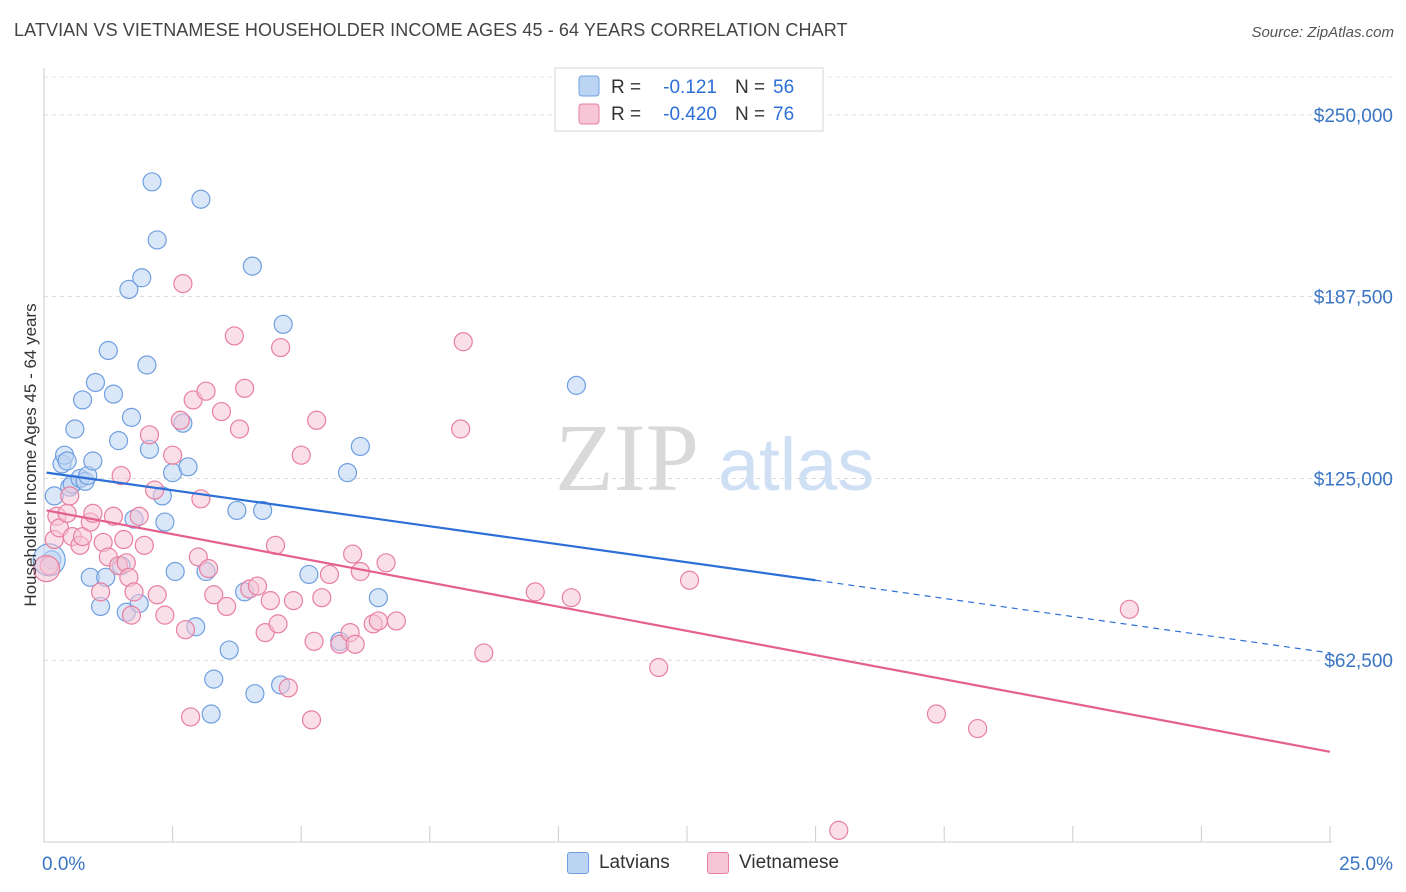  What do you see at coordinates (1353, 479) in the screenshot?
I see `y-tick-label: $125,000` at bounding box center [1353, 479].